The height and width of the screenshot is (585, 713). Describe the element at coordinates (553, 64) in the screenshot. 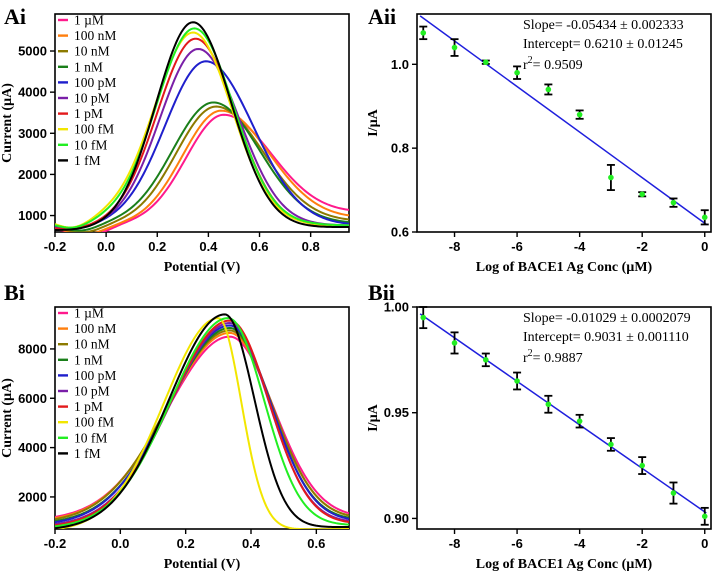

I see `annotation-r2: r2= 0.9509` at that location.